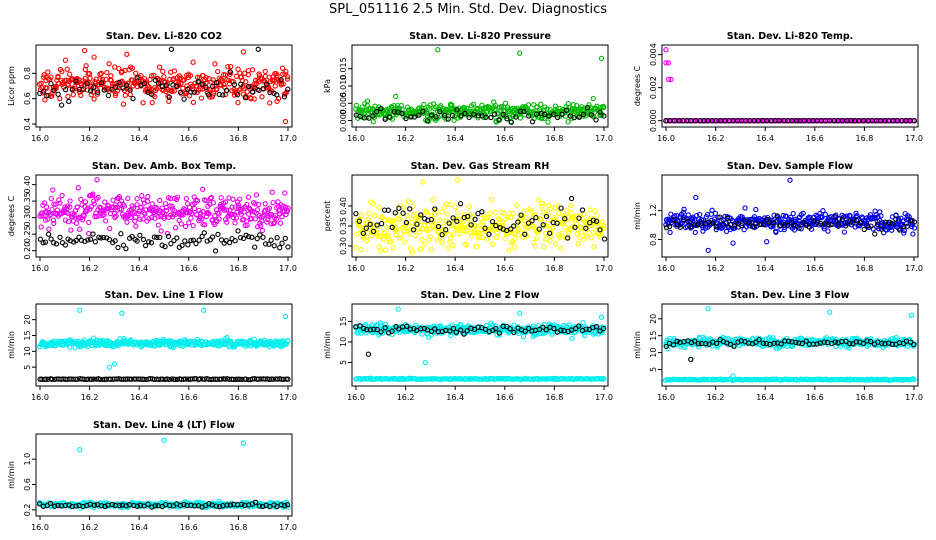 Image resolution: width=936 pixels, height=540 pixels. Describe the element at coordinates (406, 397) in the screenshot. I see `x-tick-label: 16.2` at that location.